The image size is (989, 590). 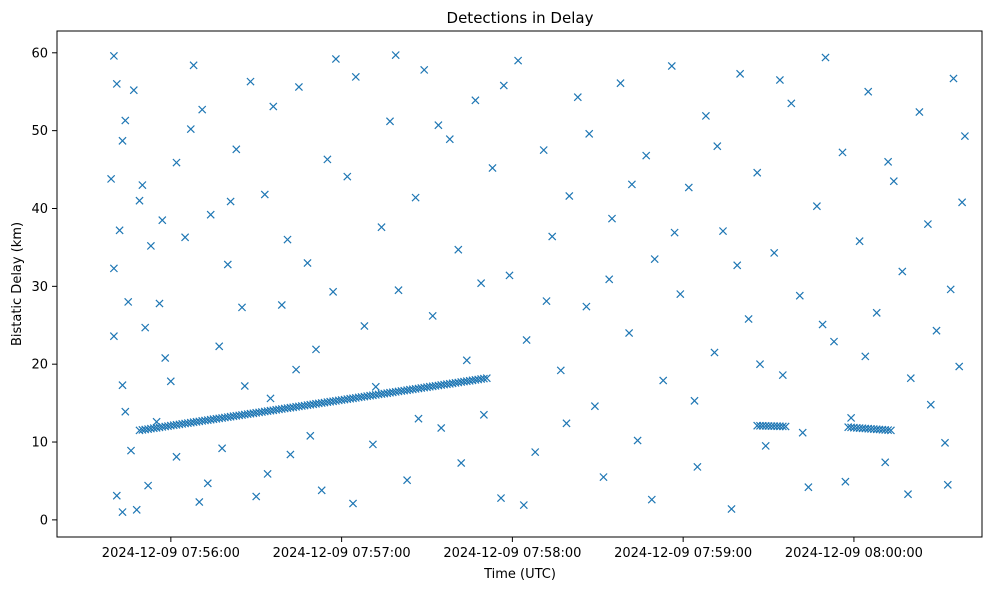 I want to click on y-tick-label: 0, so click(x=44, y=520).